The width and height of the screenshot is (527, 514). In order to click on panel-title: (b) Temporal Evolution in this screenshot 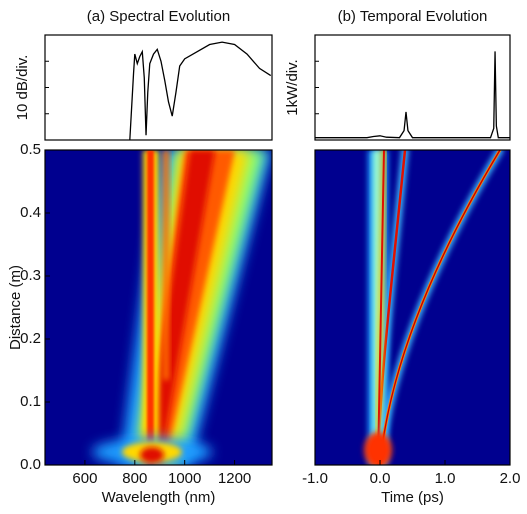, I will do `click(413, 16)`.